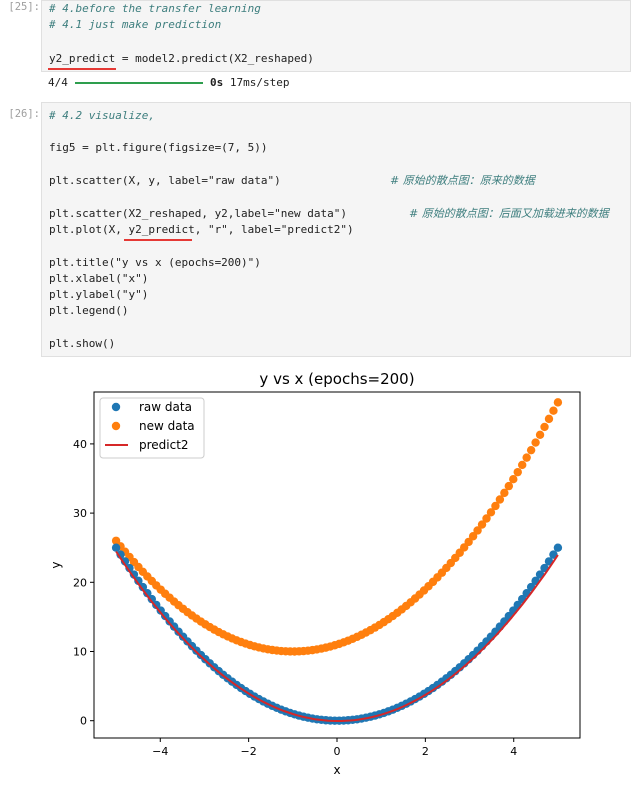 This screenshot has height=787, width=633. Describe the element at coordinates (56, 564) in the screenshot. I see `y-axis-label: y` at that location.